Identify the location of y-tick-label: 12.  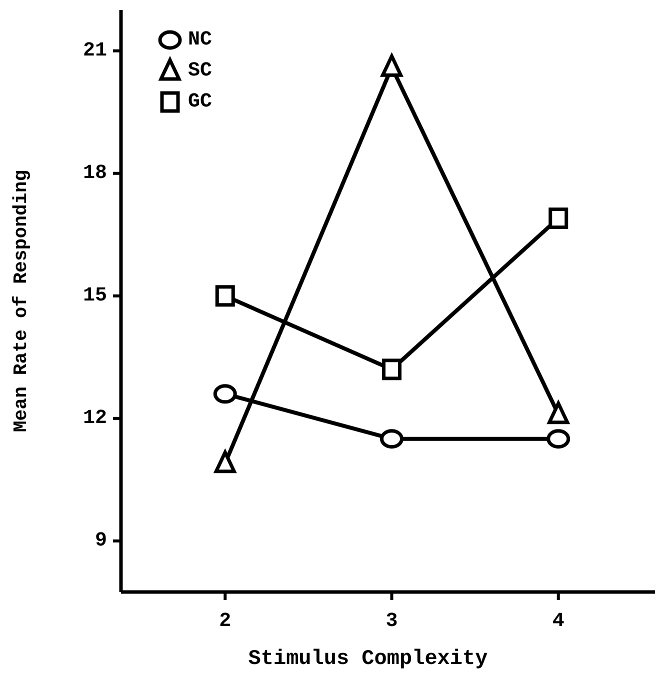
(94, 418).